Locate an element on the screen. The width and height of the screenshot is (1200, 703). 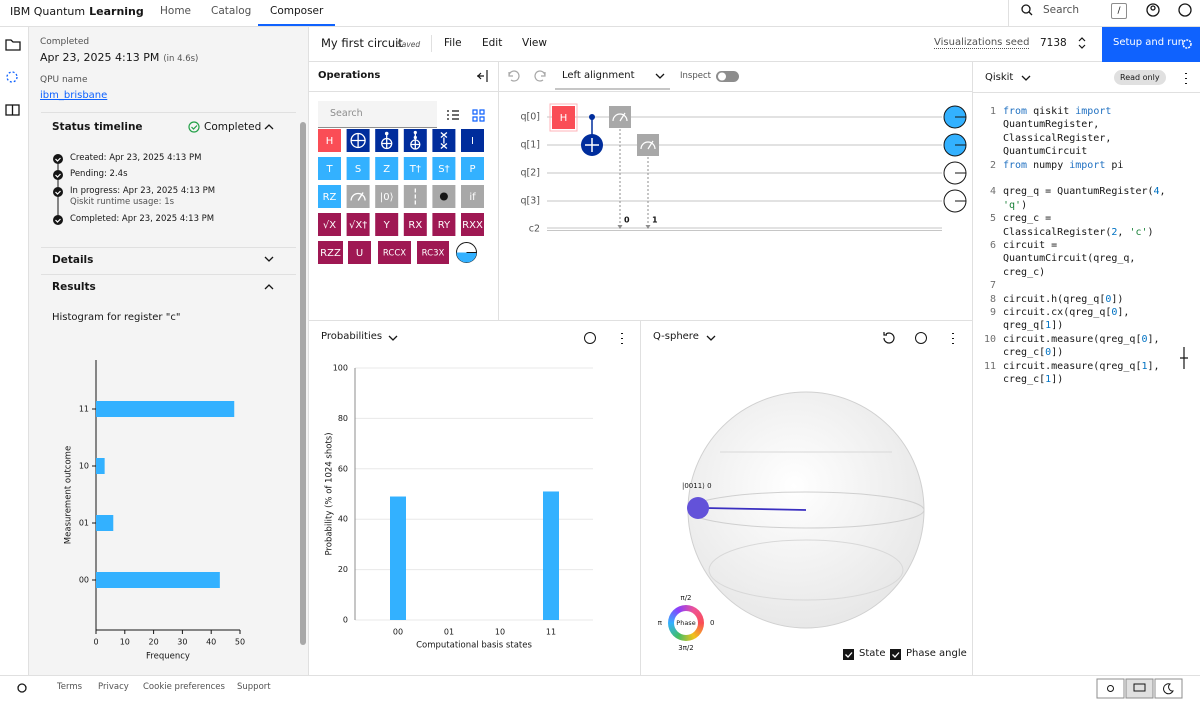
details-header: Details is located at coordinates (73, 260).